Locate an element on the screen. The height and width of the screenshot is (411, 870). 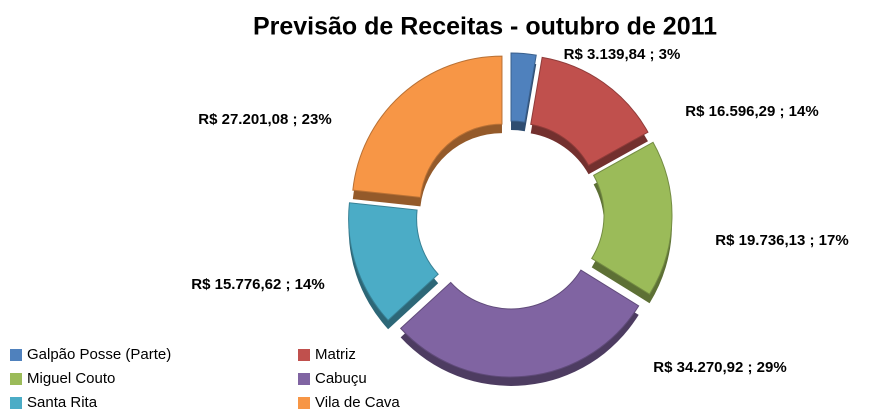
data-label: R$ 16.596,29 ; 14% is located at coordinates (751, 111).